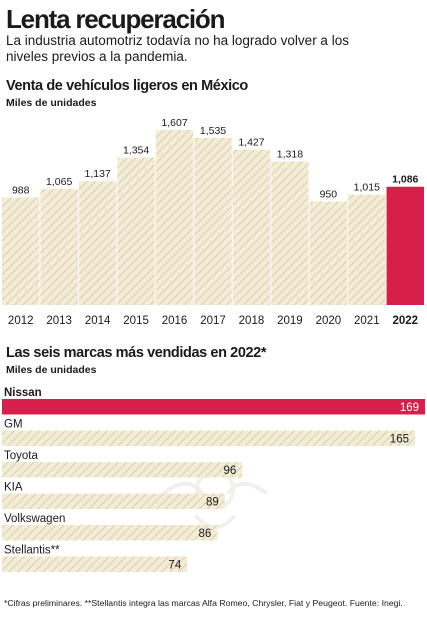 The width and height of the screenshot is (427, 620). I want to click on year-label-2022: 2022, so click(405, 321).